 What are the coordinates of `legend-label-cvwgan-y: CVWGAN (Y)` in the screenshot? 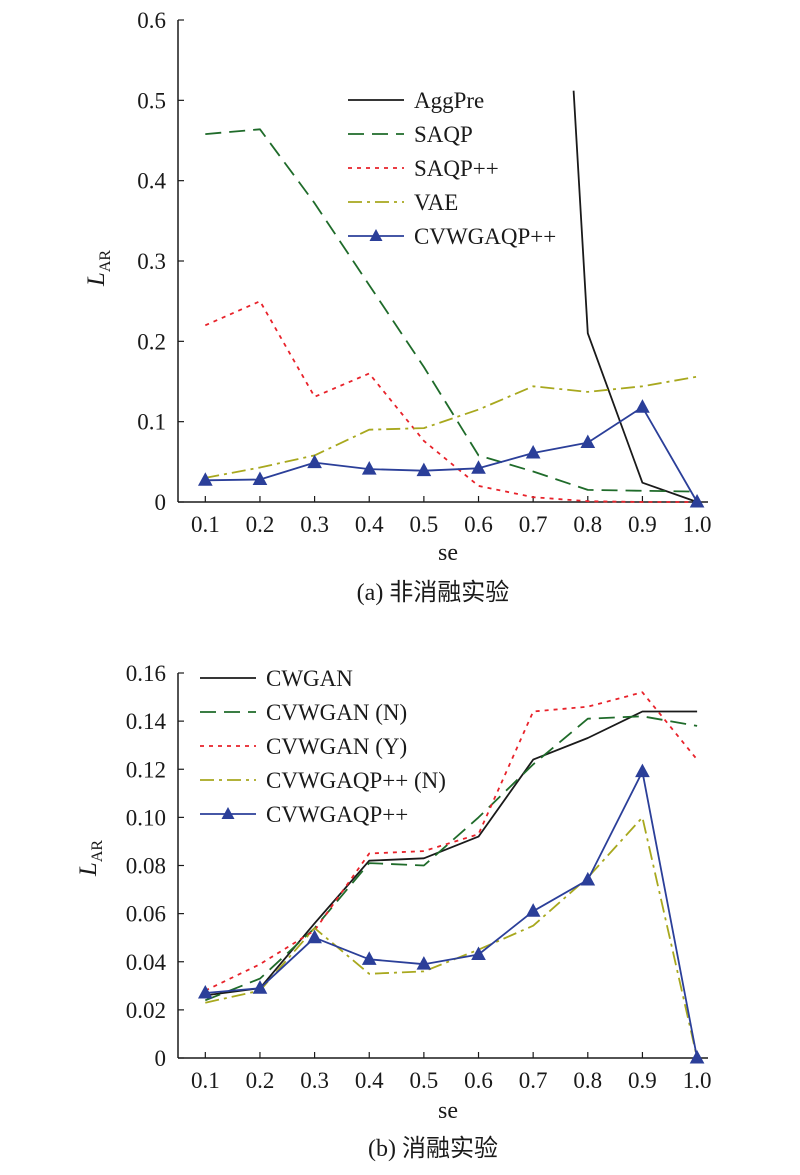 It's located at (336, 746).